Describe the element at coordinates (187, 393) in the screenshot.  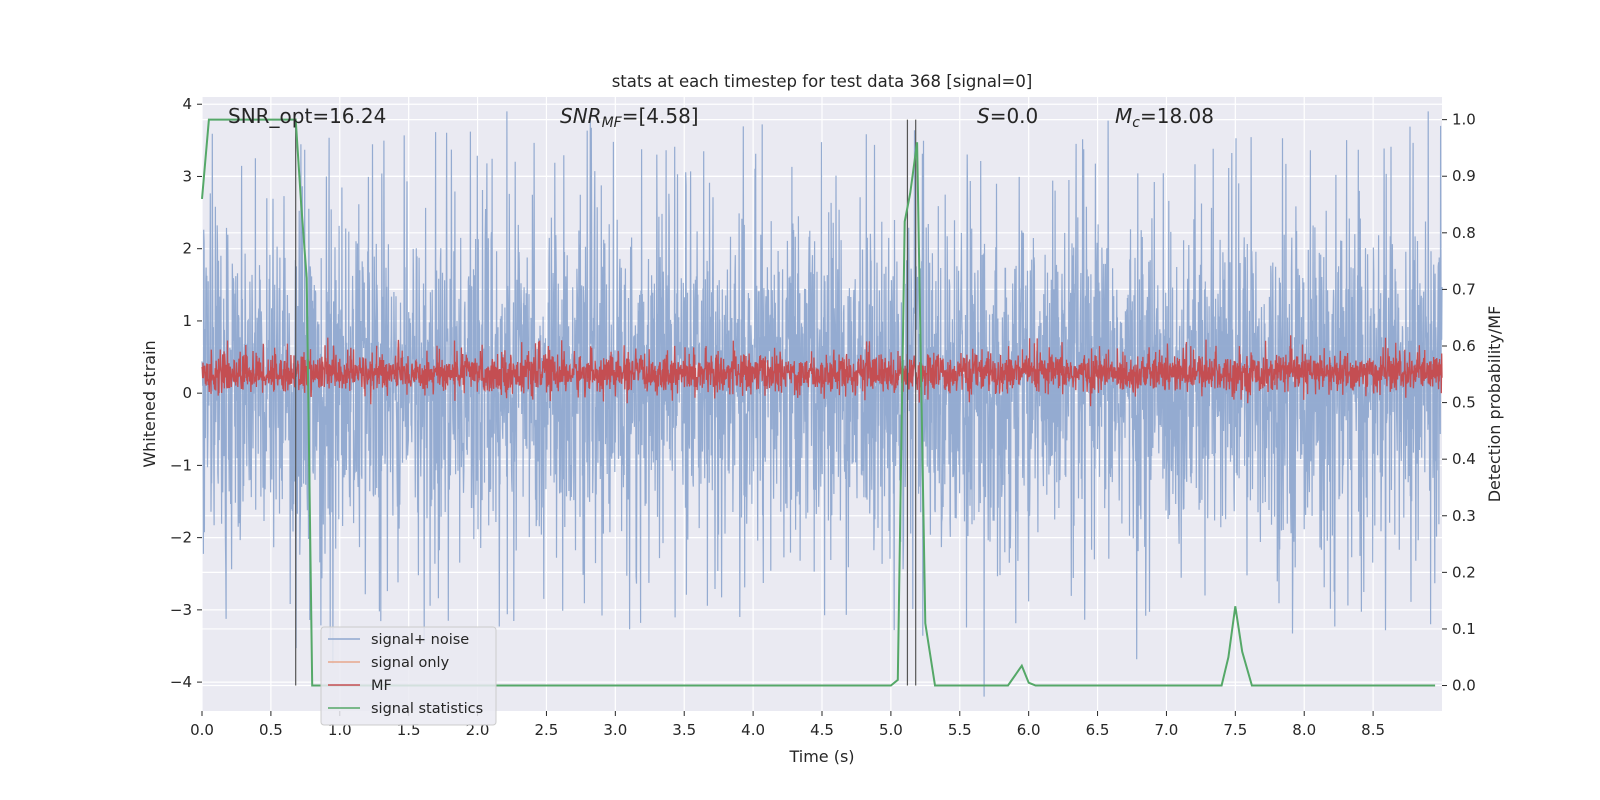
I see `y-tick-label: 0` at that location.